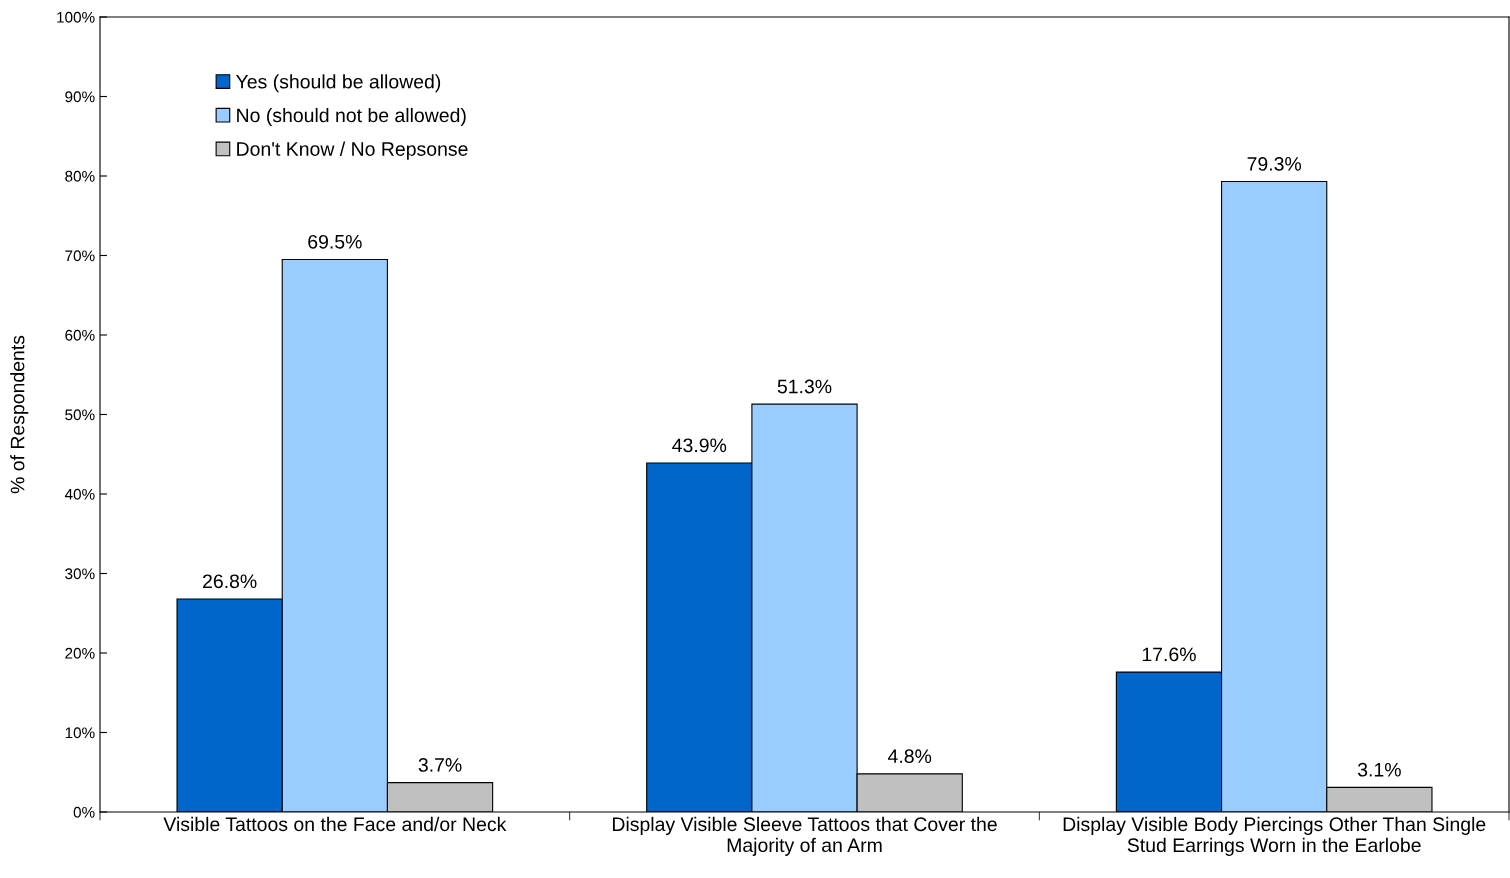  What do you see at coordinates (80, 335) in the screenshot?
I see `y-tick-label: 60%` at bounding box center [80, 335].